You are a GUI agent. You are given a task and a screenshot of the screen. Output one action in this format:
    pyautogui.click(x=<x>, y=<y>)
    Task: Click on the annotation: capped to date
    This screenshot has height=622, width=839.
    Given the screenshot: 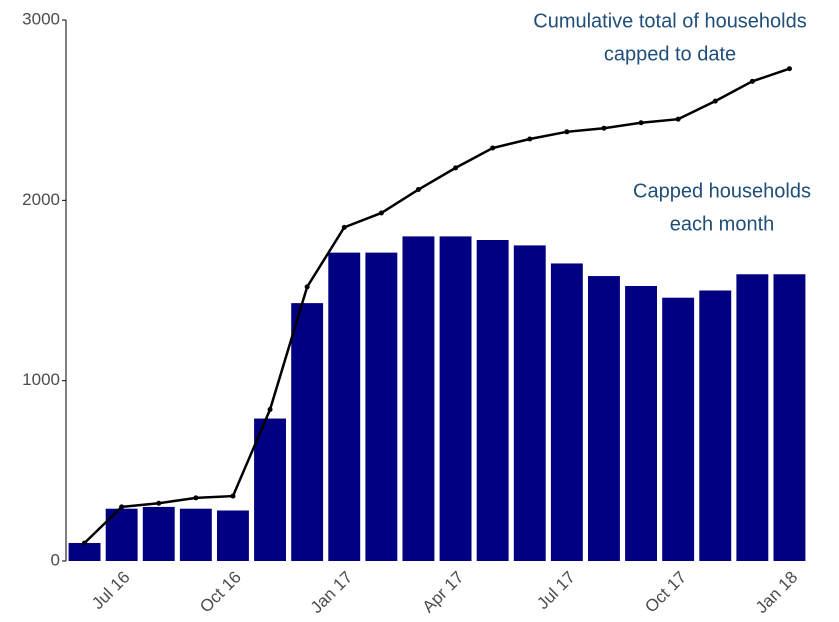 What is the action you would take?
    pyautogui.click(x=670, y=54)
    